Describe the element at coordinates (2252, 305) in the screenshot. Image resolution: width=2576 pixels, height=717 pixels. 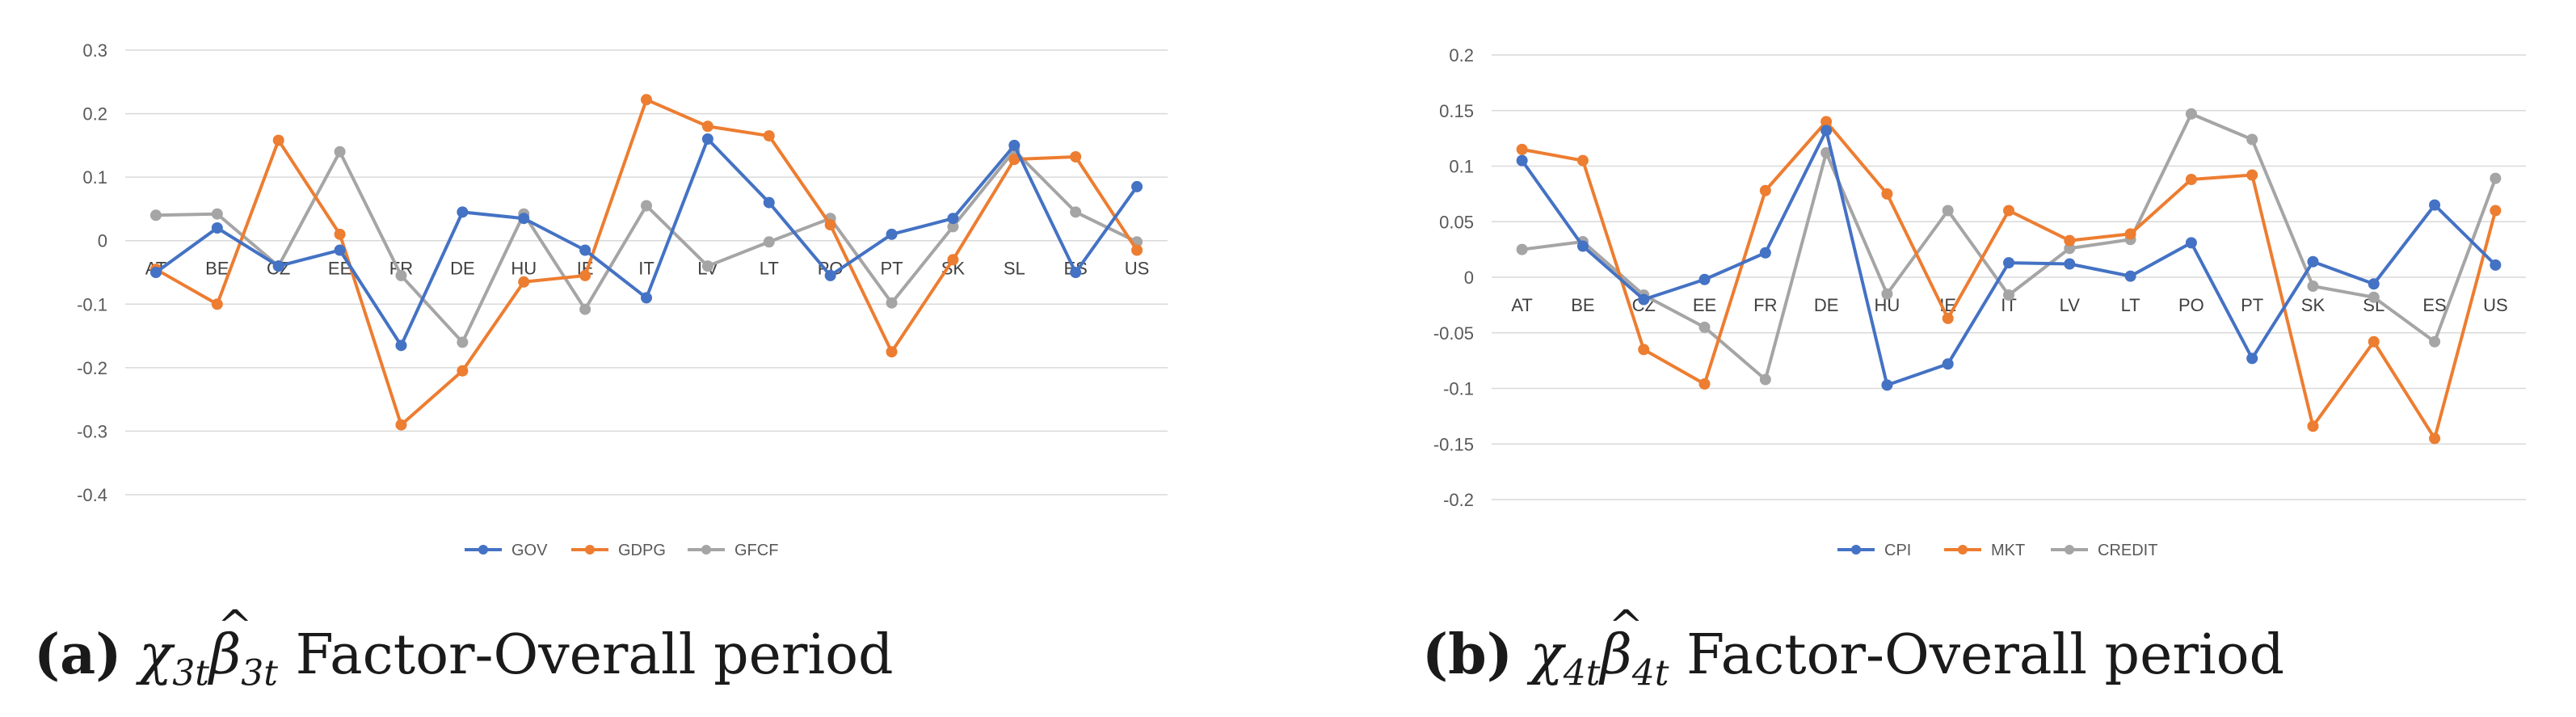
I see `chart-b-xtick-label: PT` at that location.